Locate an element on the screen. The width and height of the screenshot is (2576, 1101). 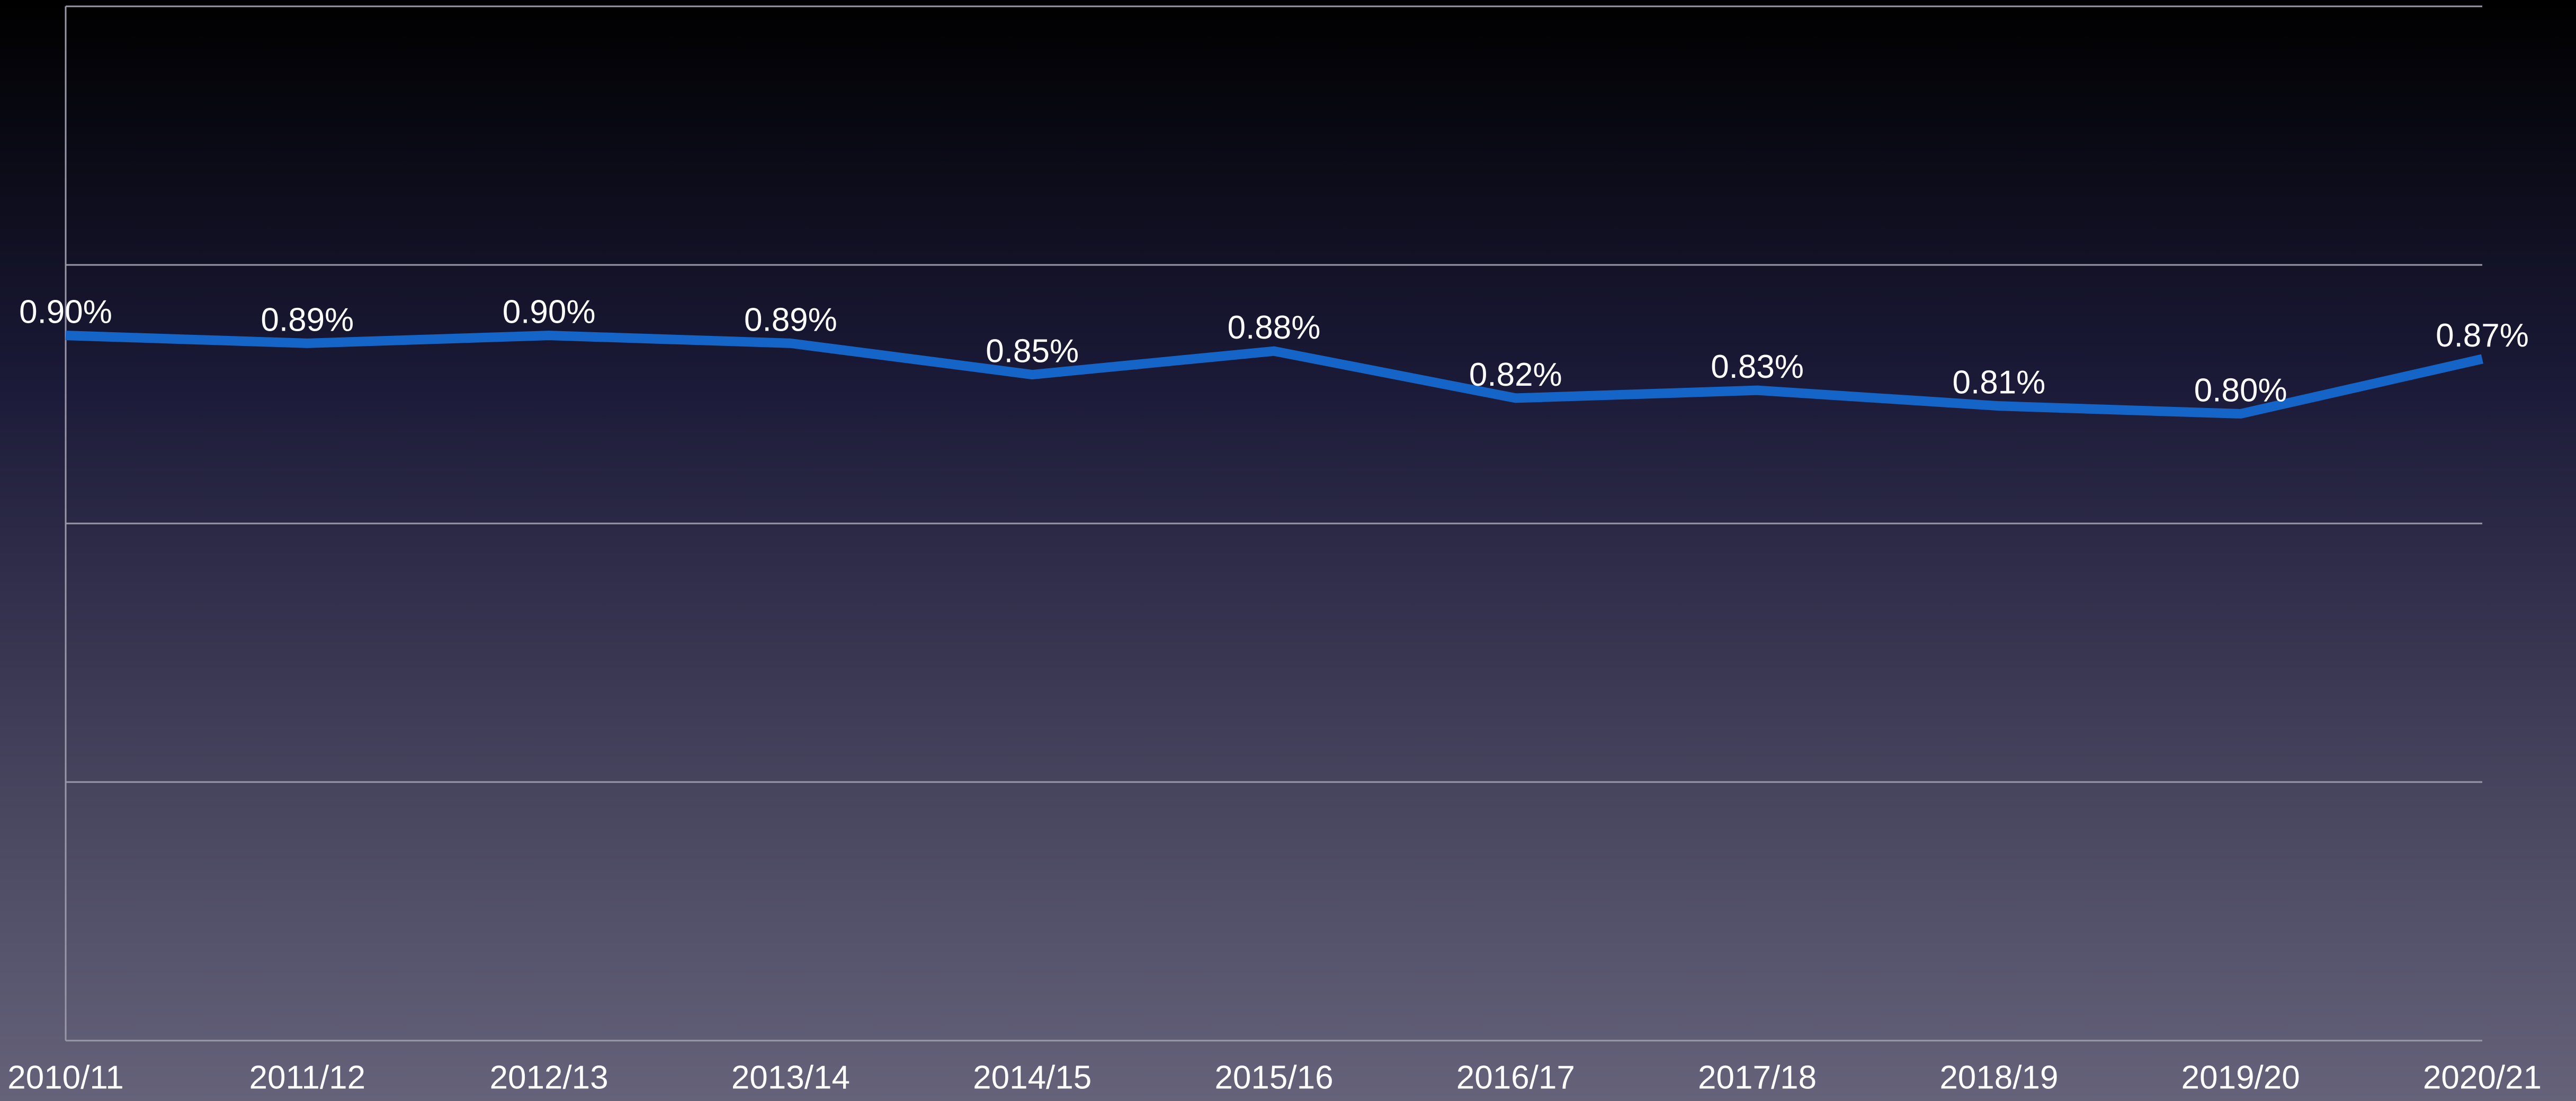
data-label: 0.80% is located at coordinates (2240, 390).